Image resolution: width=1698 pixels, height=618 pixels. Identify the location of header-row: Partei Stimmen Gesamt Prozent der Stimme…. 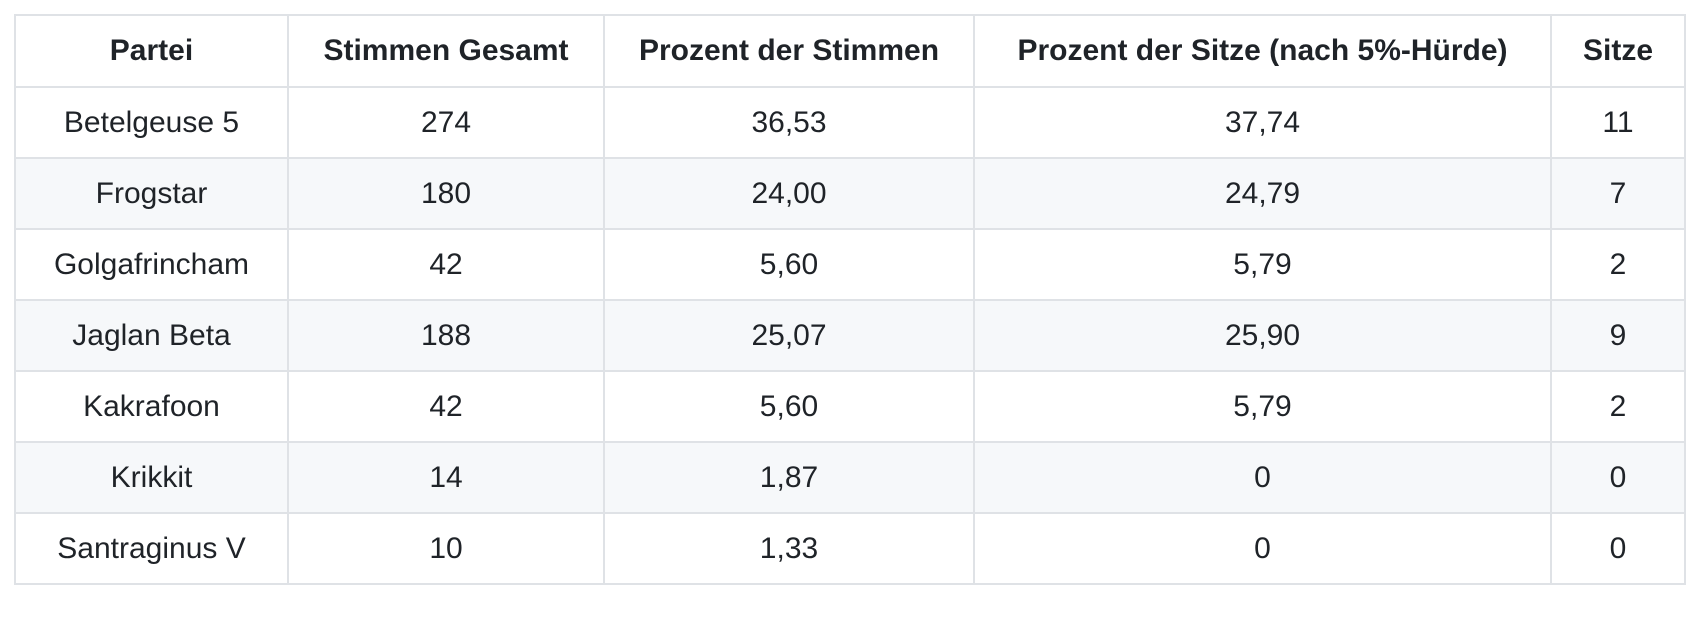
(850, 51).